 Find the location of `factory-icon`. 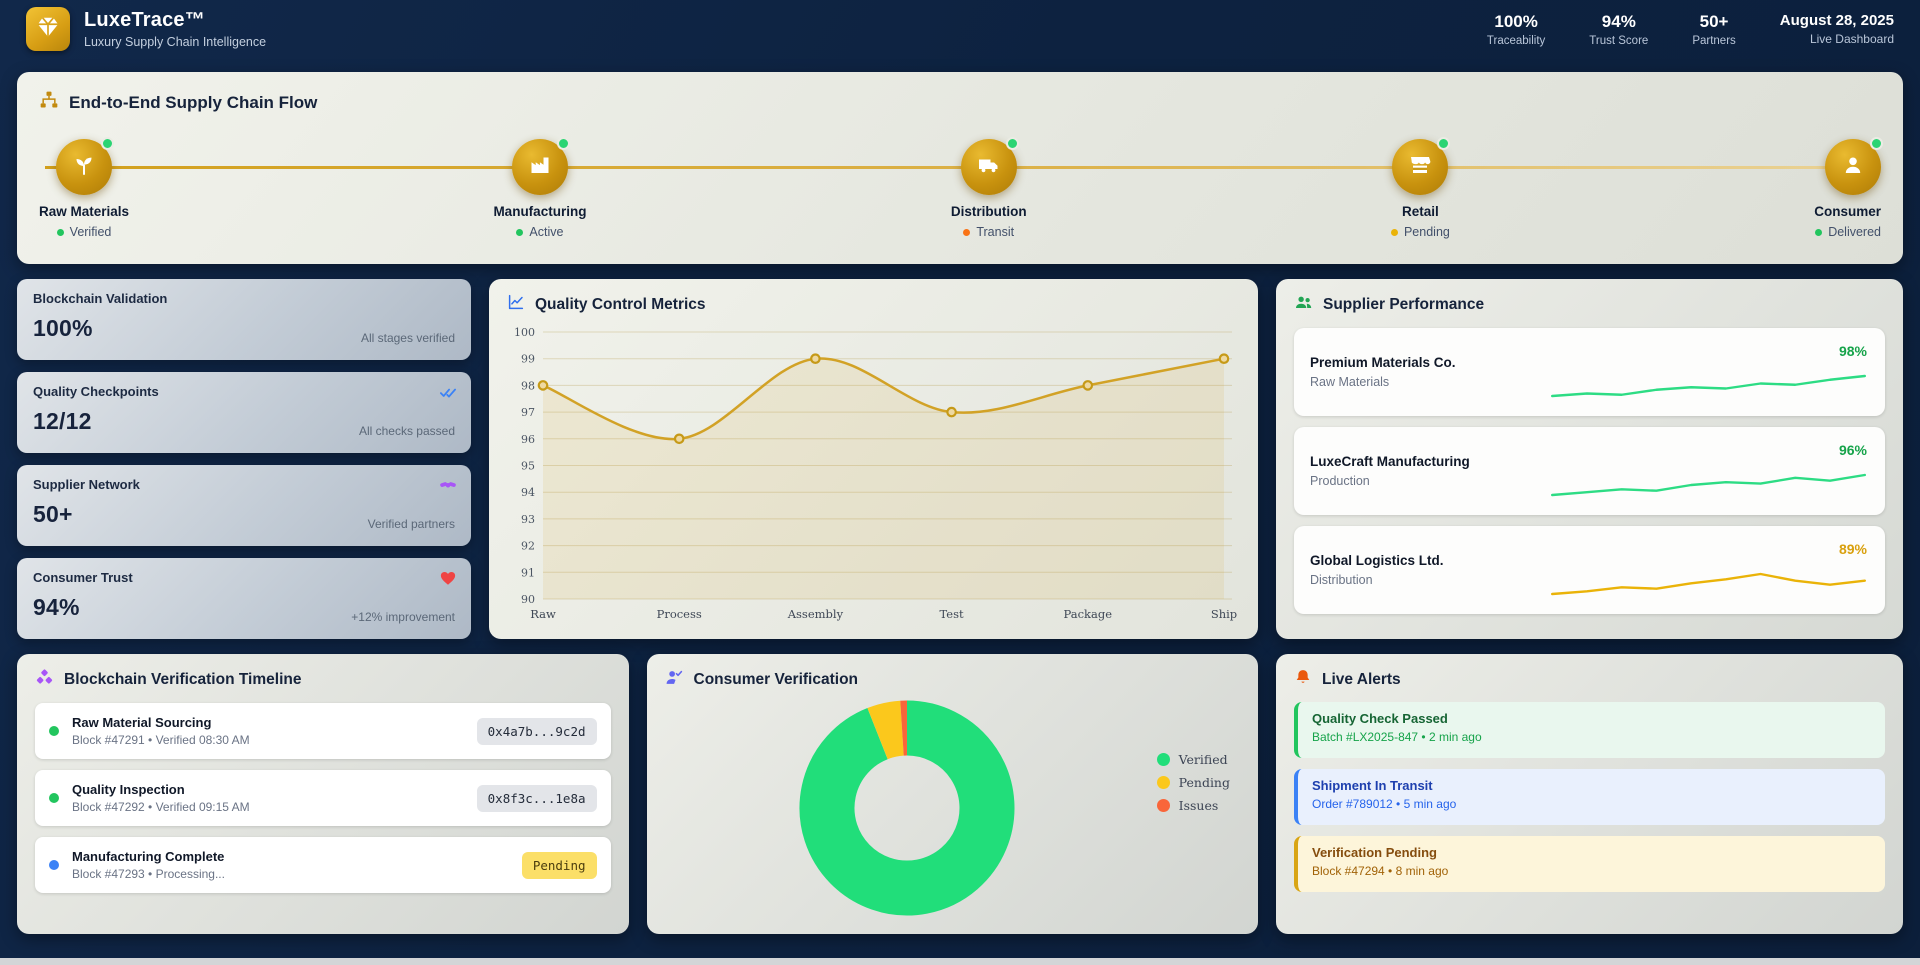

factory-icon is located at coordinates (540, 167).